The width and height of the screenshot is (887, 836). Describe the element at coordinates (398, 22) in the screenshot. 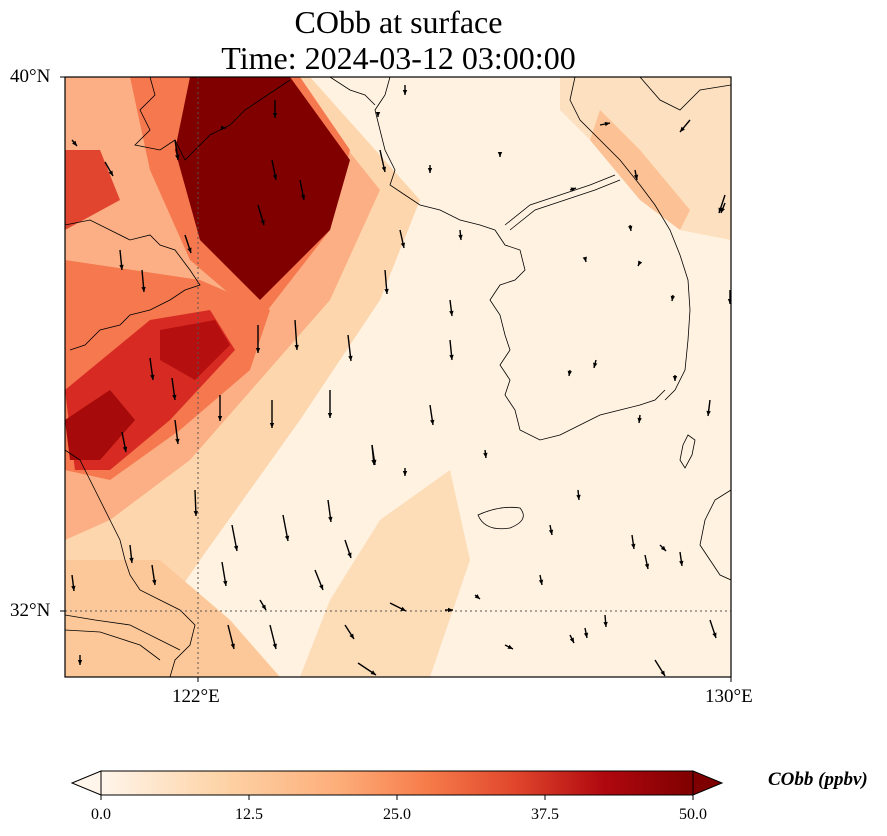

I see `map-title: CObb at surface` at that location.